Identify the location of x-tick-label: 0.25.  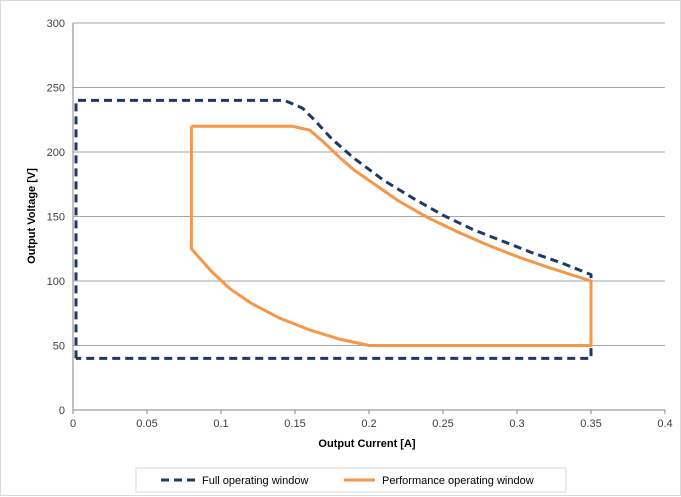
(442, 424).